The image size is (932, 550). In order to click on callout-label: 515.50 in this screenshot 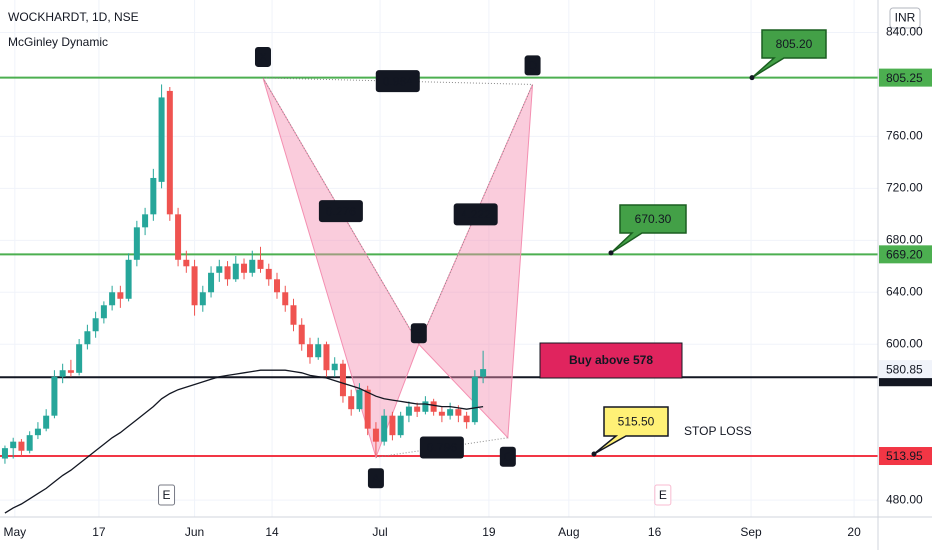, I will do `click(636, 422)`.